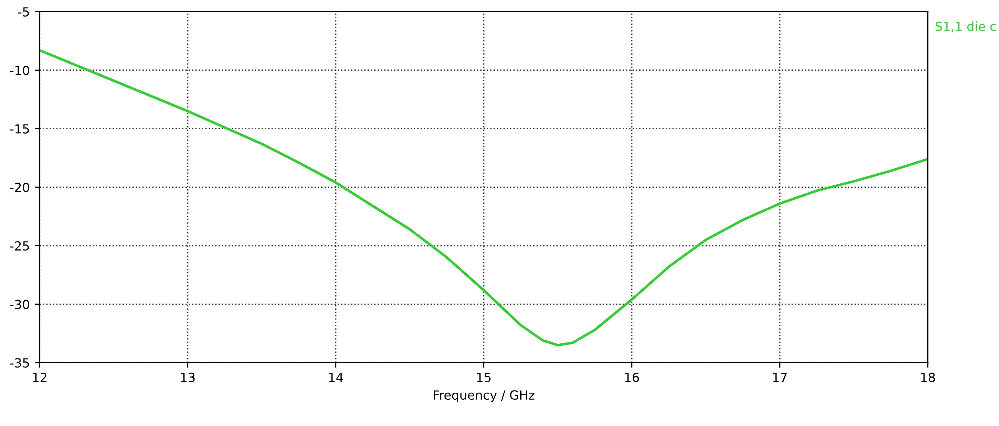 This screenshot has height=426, width=999. I want to click on text: S1,1 die c, so click(966, 27).